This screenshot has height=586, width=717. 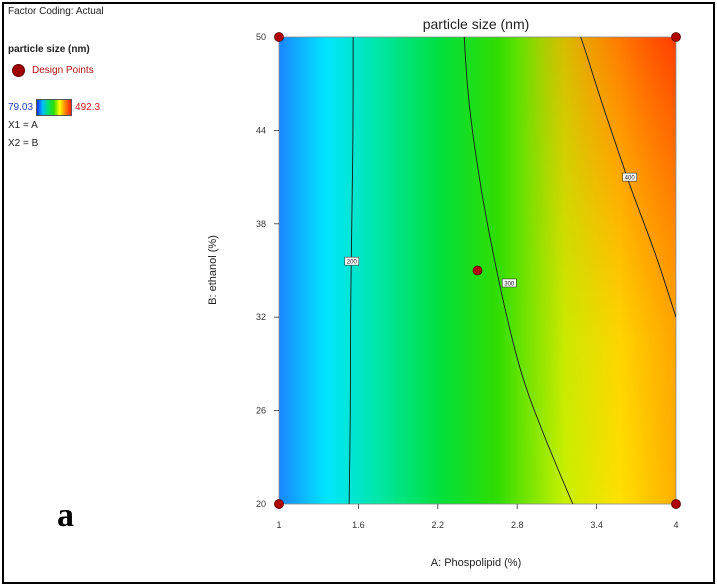 What do you see at coordinates (56, 11) in the screenshot?
I see `factor-coding-label: Factor Coding: Actual` at bounding box center [56, 11].